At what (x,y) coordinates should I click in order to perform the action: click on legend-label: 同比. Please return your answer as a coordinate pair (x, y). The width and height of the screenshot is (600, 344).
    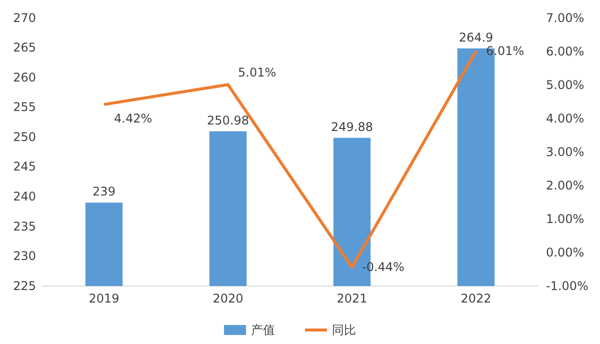
    Looking at the image, I should click on (344, 330).